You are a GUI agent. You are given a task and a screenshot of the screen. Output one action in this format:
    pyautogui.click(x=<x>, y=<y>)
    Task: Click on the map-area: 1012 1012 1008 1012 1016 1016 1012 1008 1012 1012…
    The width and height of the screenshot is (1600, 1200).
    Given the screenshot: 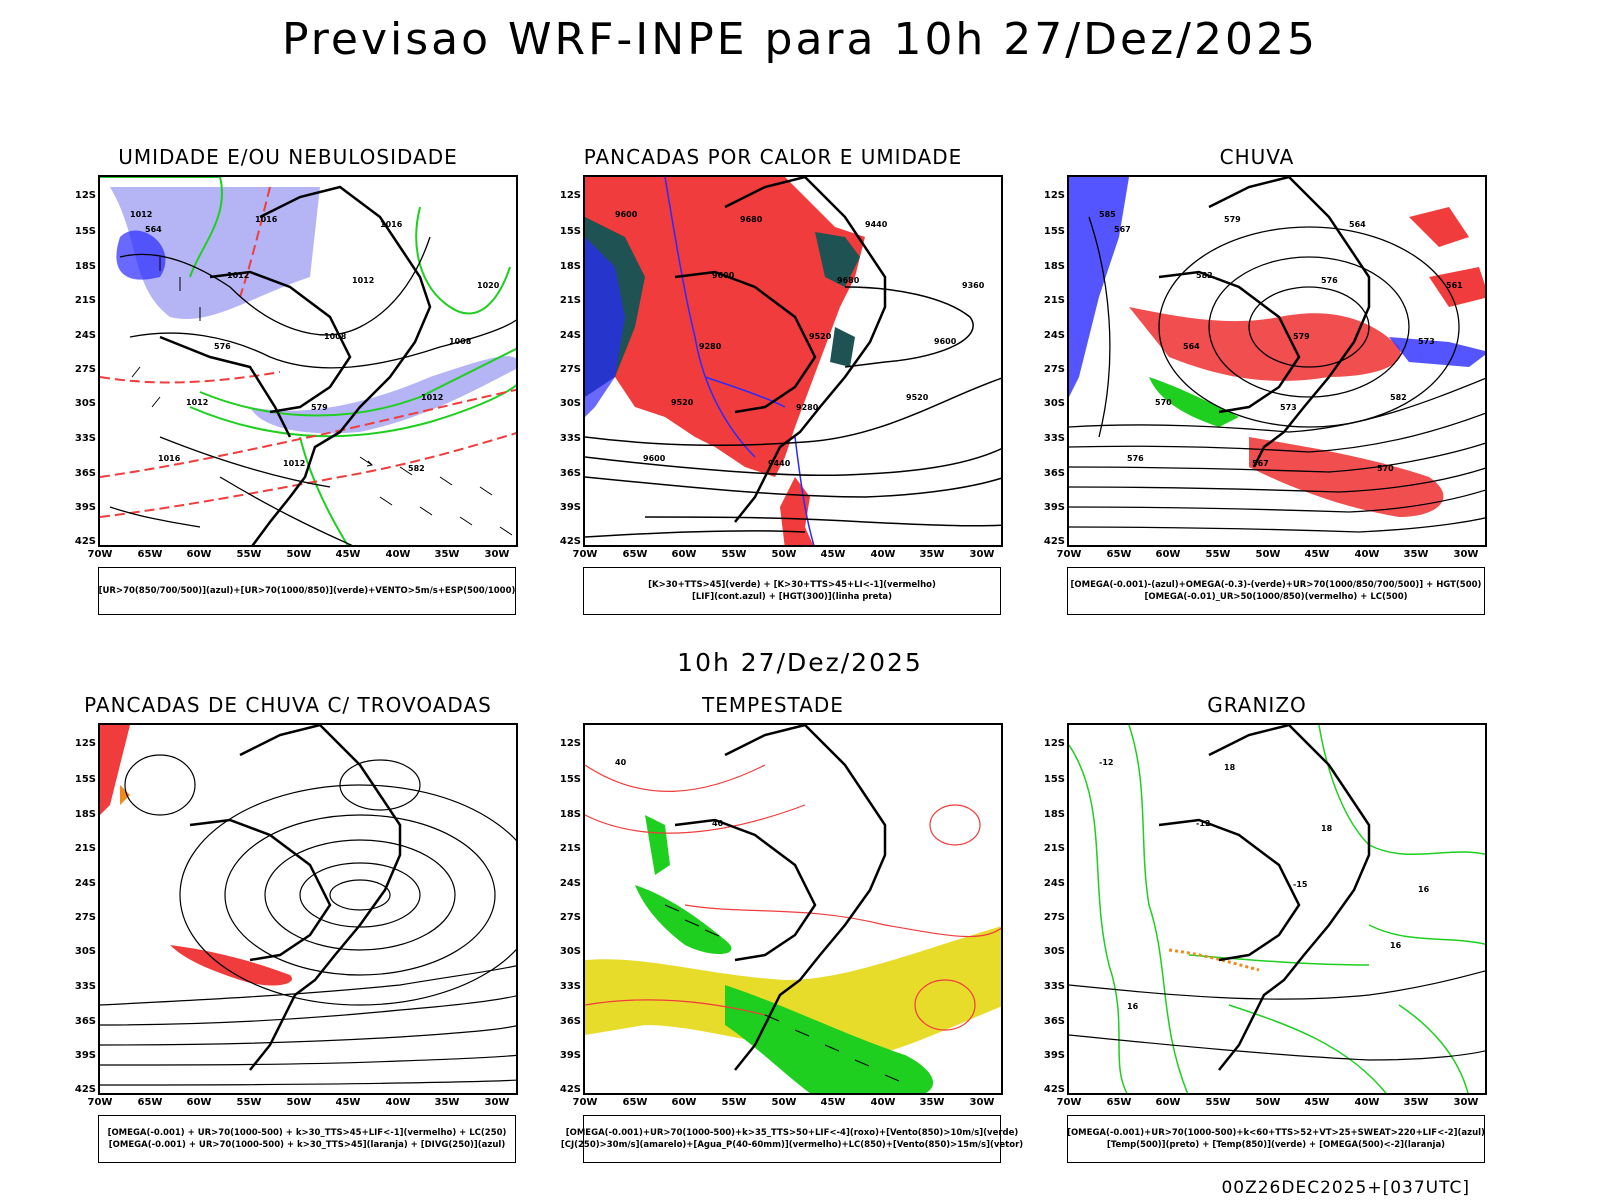 What is the action you would take?
    pyautogui.click(x=308, y=361)
    